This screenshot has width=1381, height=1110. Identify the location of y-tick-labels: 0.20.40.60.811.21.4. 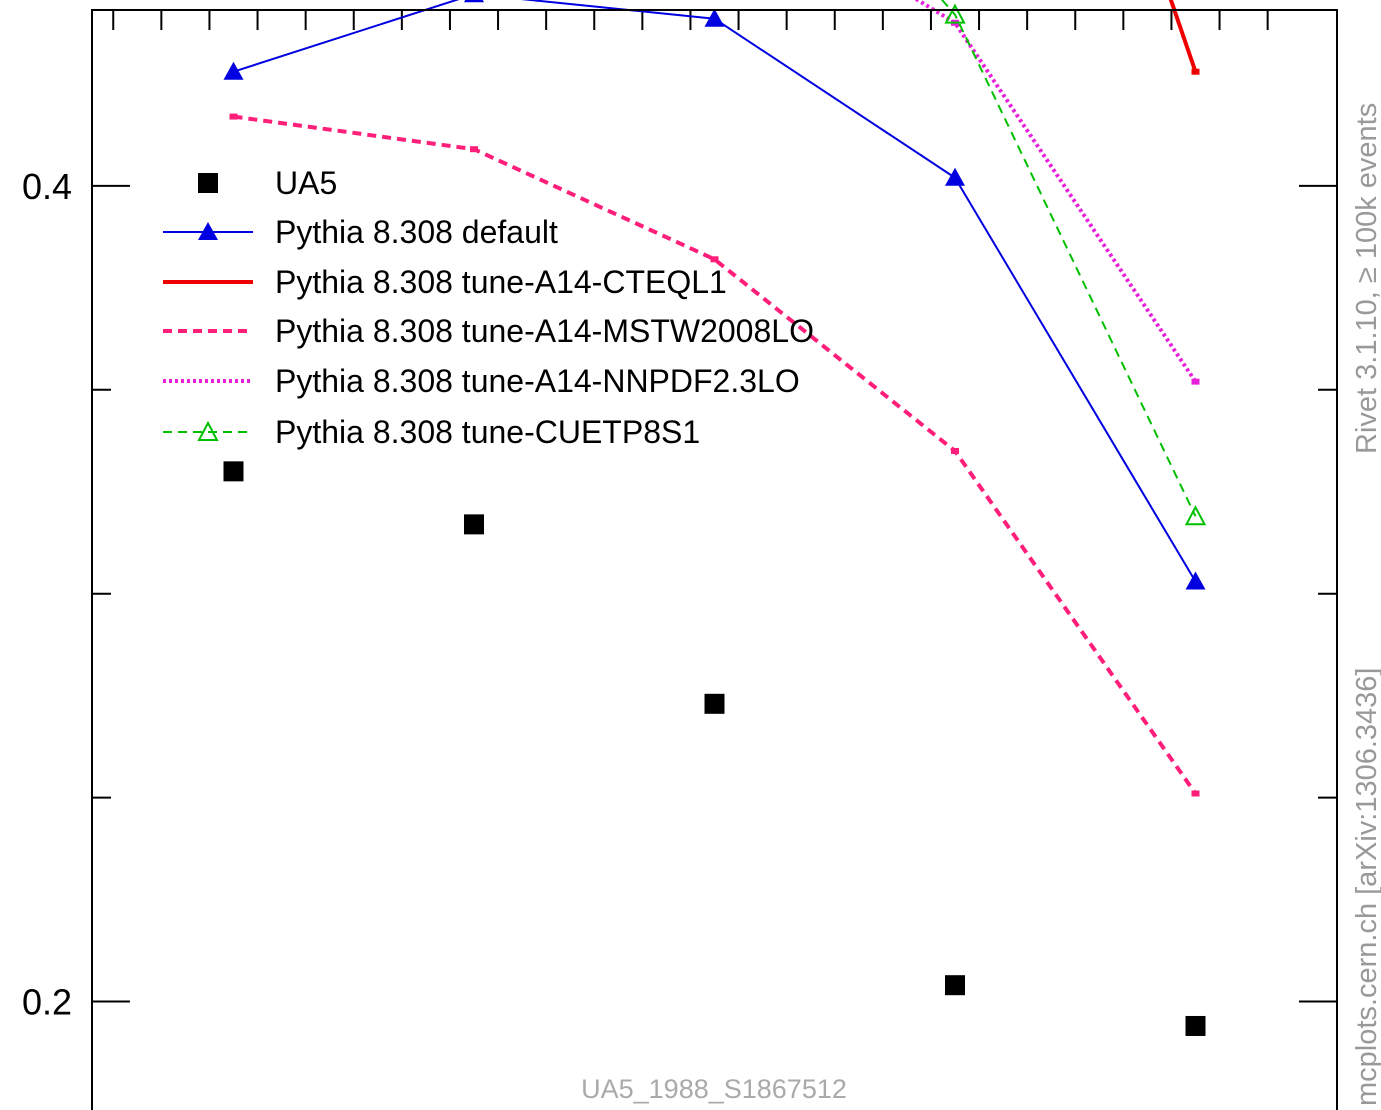
(47, 594).